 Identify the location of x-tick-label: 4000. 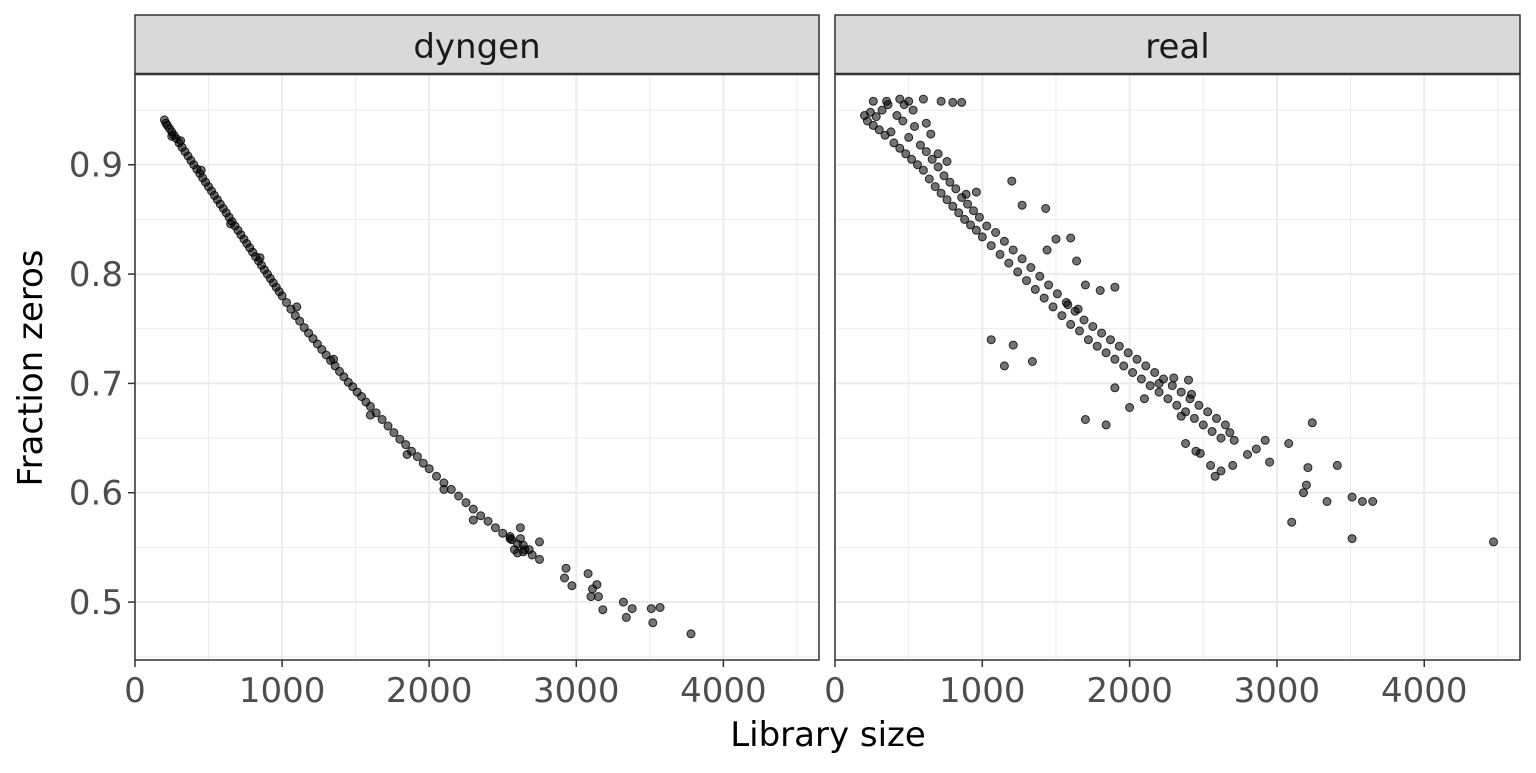
(1424, 691).